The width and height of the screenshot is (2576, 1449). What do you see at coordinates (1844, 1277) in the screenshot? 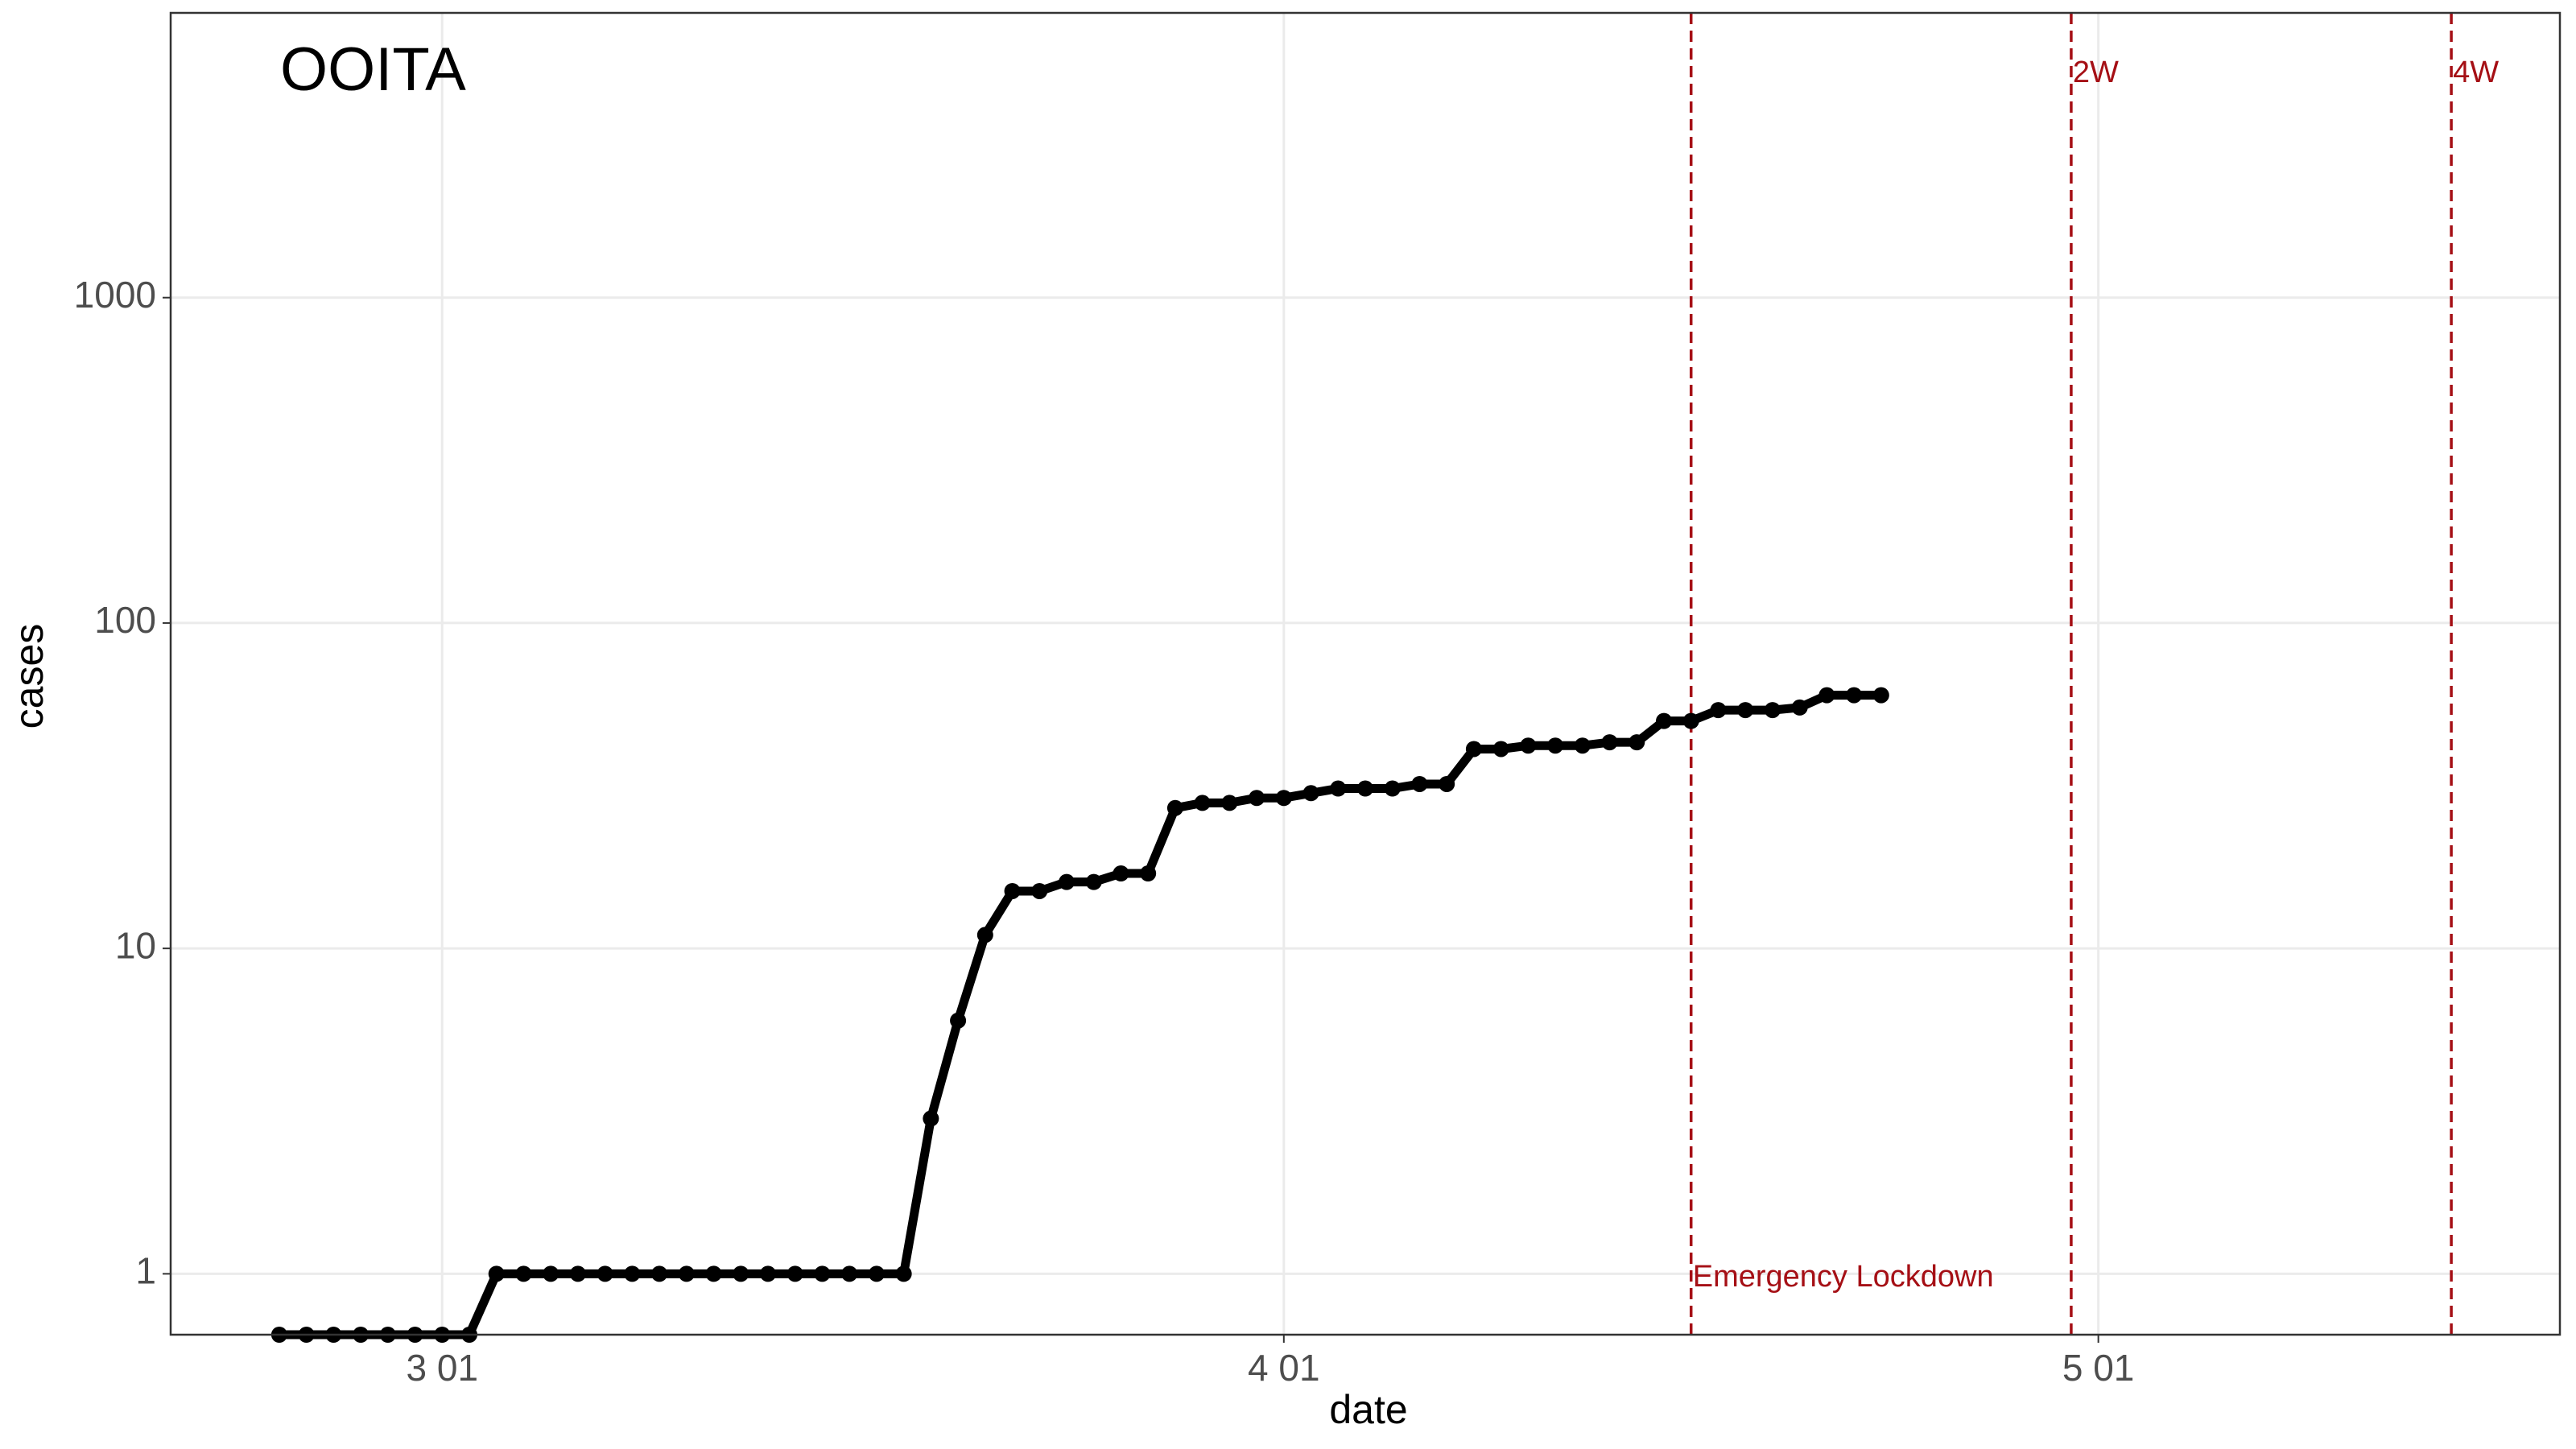
I see `reference-label: Emergency Lockdown` at bounding box center [1844, 1277].